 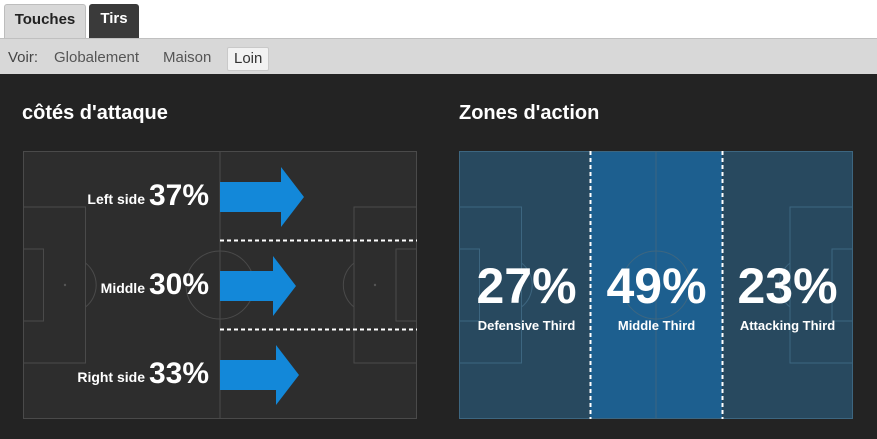 I want to click on tab-tirs: Tirs, so click(x=114, y=21).